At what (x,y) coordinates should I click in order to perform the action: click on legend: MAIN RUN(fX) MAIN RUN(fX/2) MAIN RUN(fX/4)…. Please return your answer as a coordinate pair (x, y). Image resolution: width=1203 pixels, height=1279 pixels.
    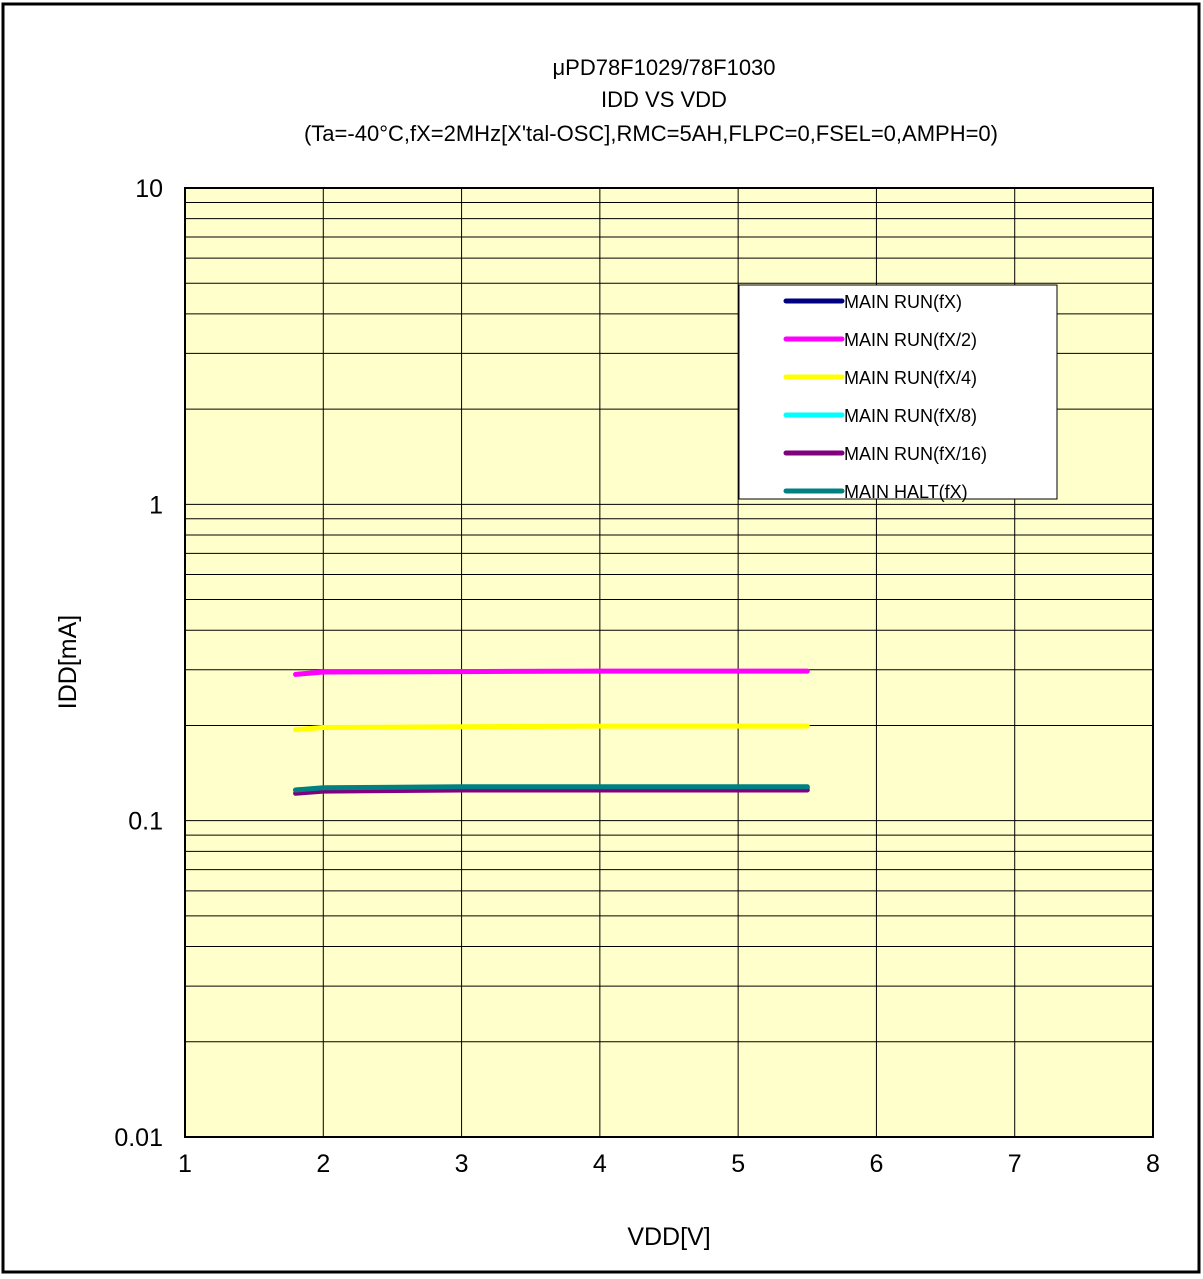
    Looking at the image, I should click on (898, 393).